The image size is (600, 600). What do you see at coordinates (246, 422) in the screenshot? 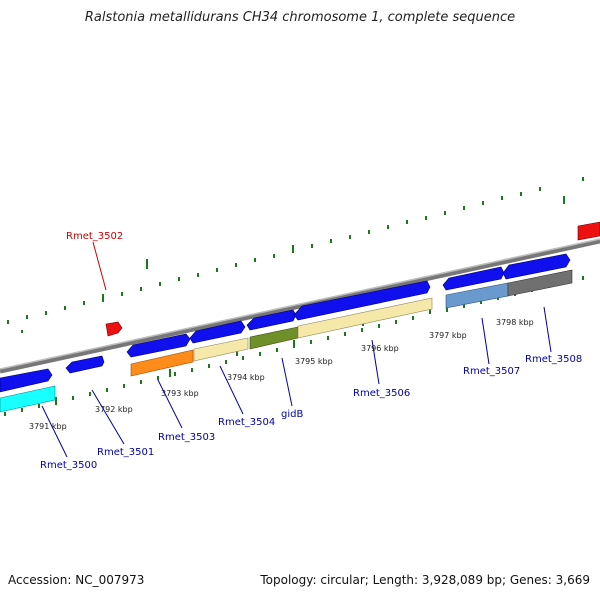
I see `gene-label-rmet-3504: Rmet_3504` at bounding box center [246, 422].